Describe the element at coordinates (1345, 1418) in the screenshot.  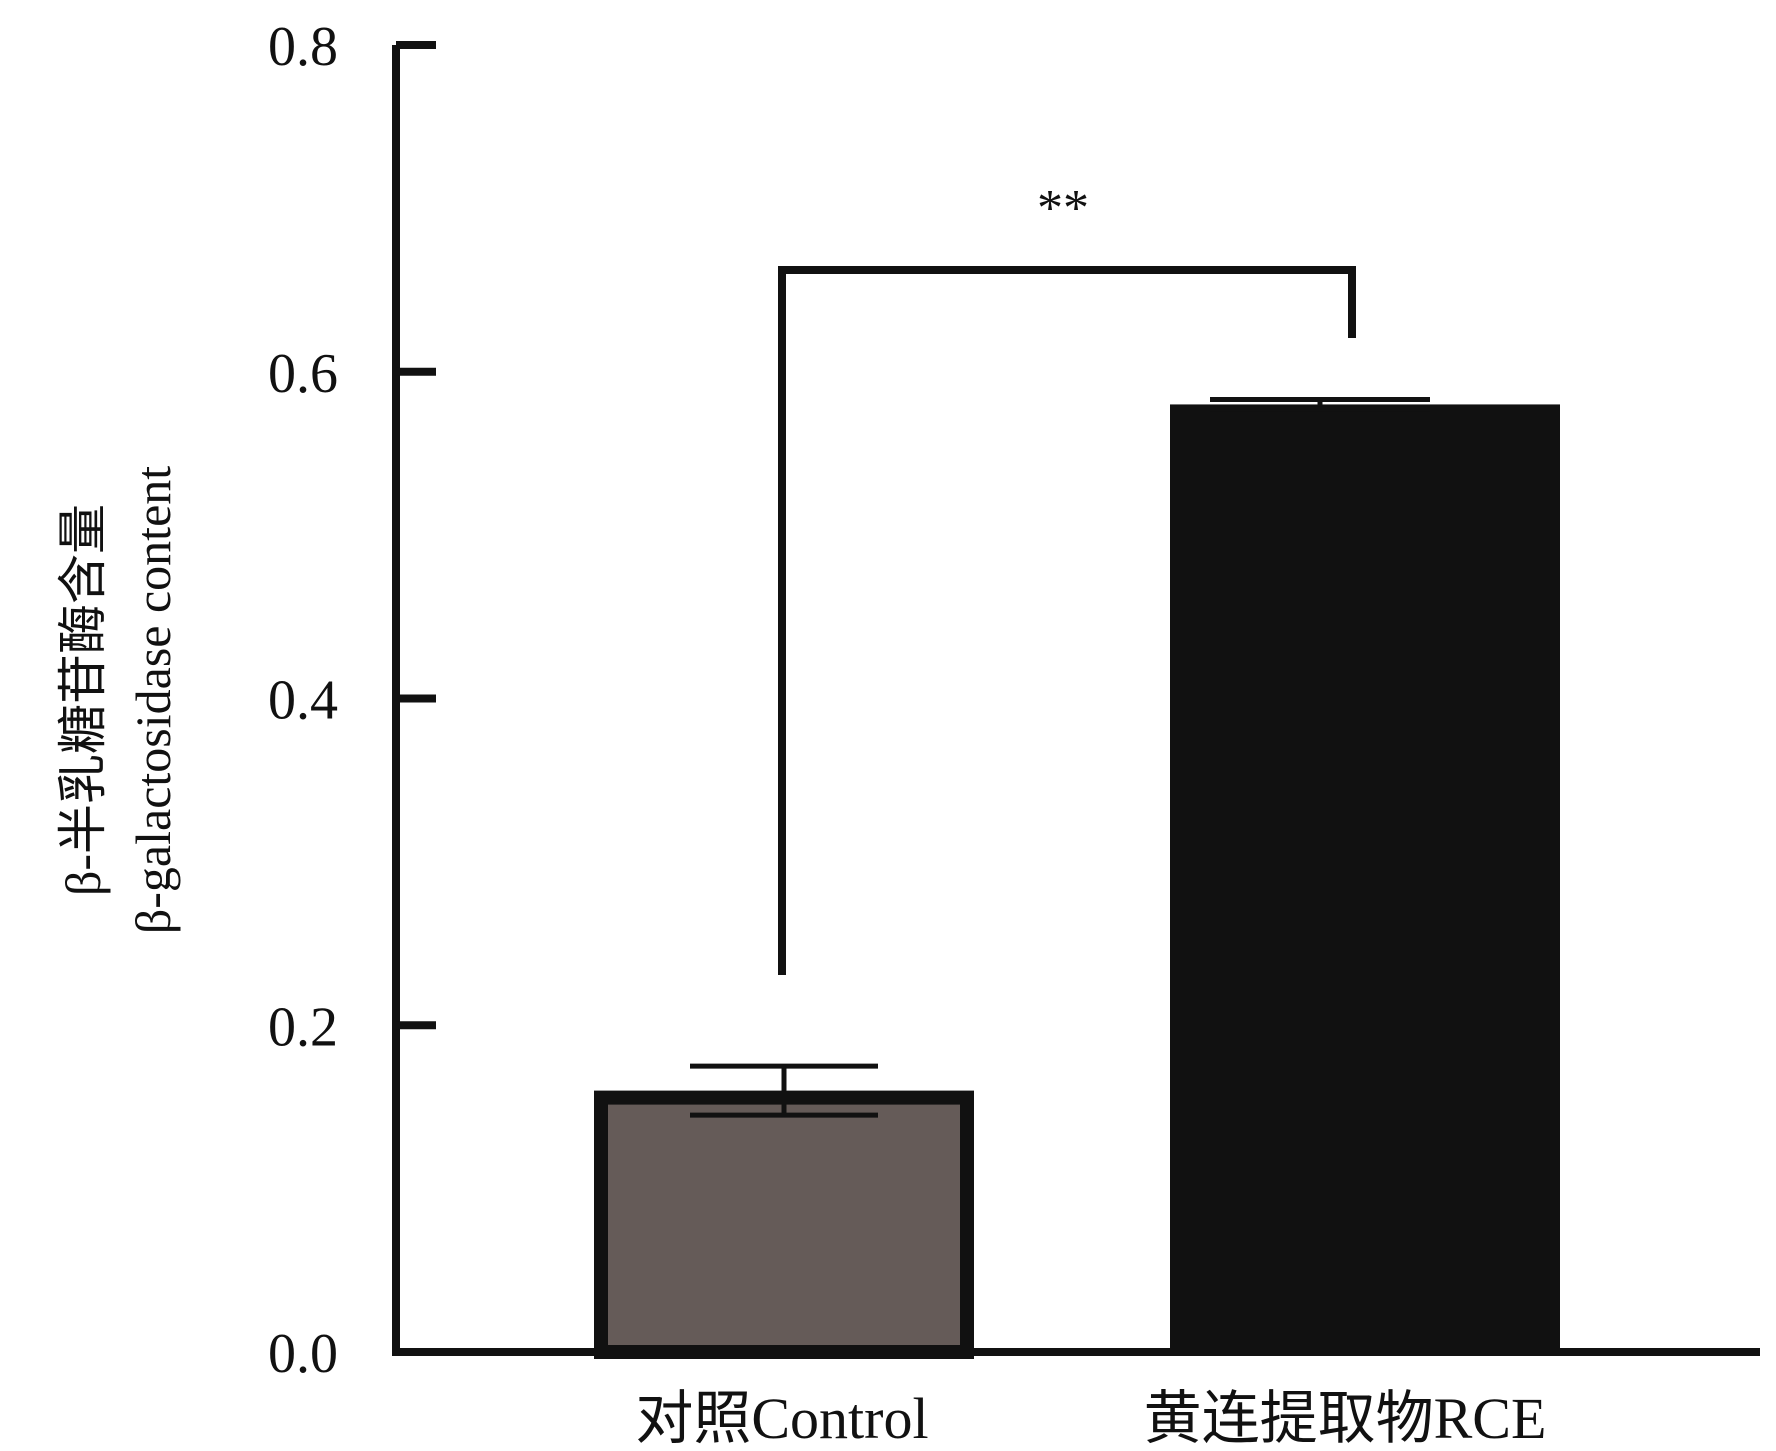
I see `x-category-label: 黄连提取物RCE` at that location.